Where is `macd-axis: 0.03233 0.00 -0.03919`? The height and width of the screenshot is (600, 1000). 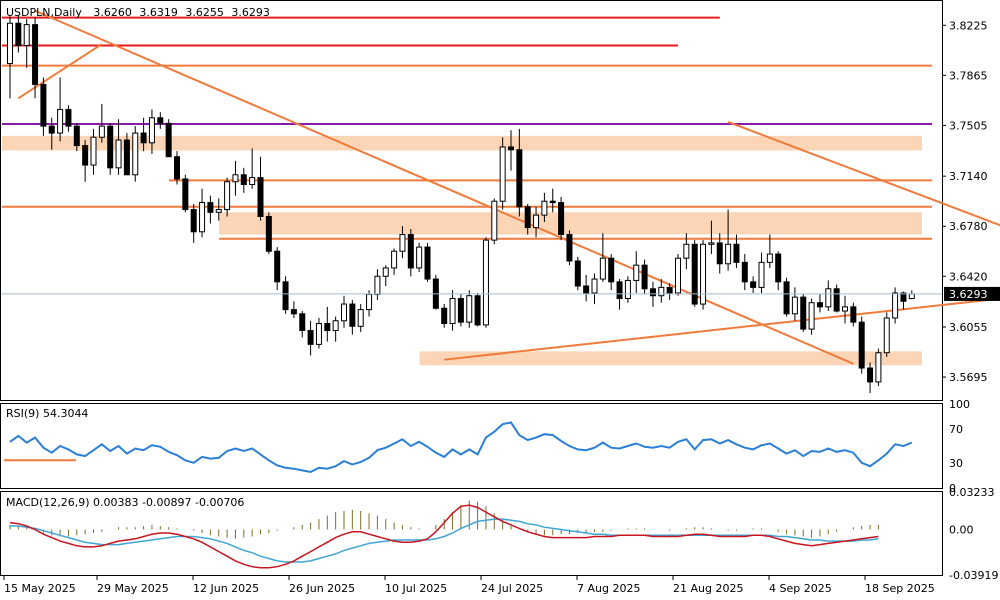 macd-axis: 0.03233 0.00 -0.03919 is located at coordinates (973, 534).